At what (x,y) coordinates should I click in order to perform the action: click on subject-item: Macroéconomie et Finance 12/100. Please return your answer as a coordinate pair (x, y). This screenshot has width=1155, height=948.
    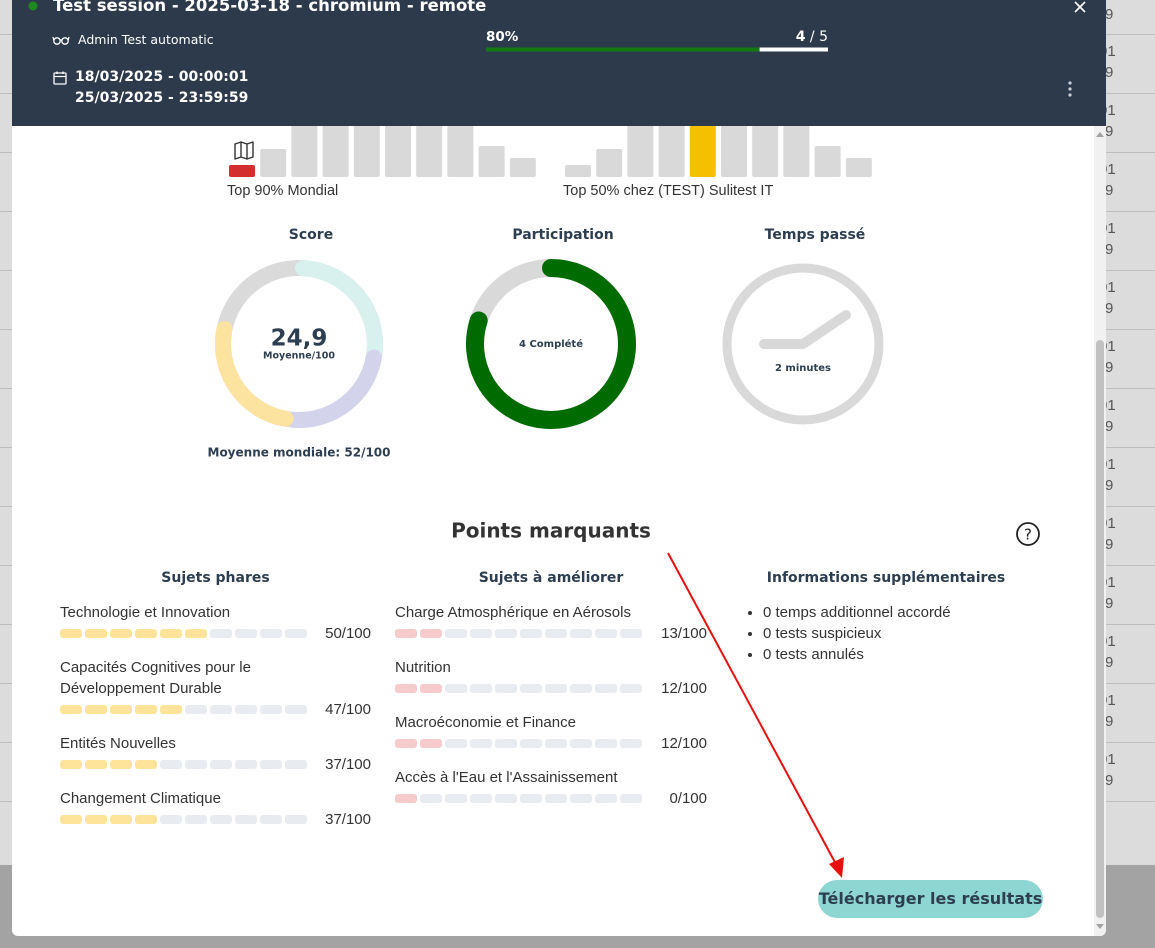
    Looking at the image, I should click on (551, 733).